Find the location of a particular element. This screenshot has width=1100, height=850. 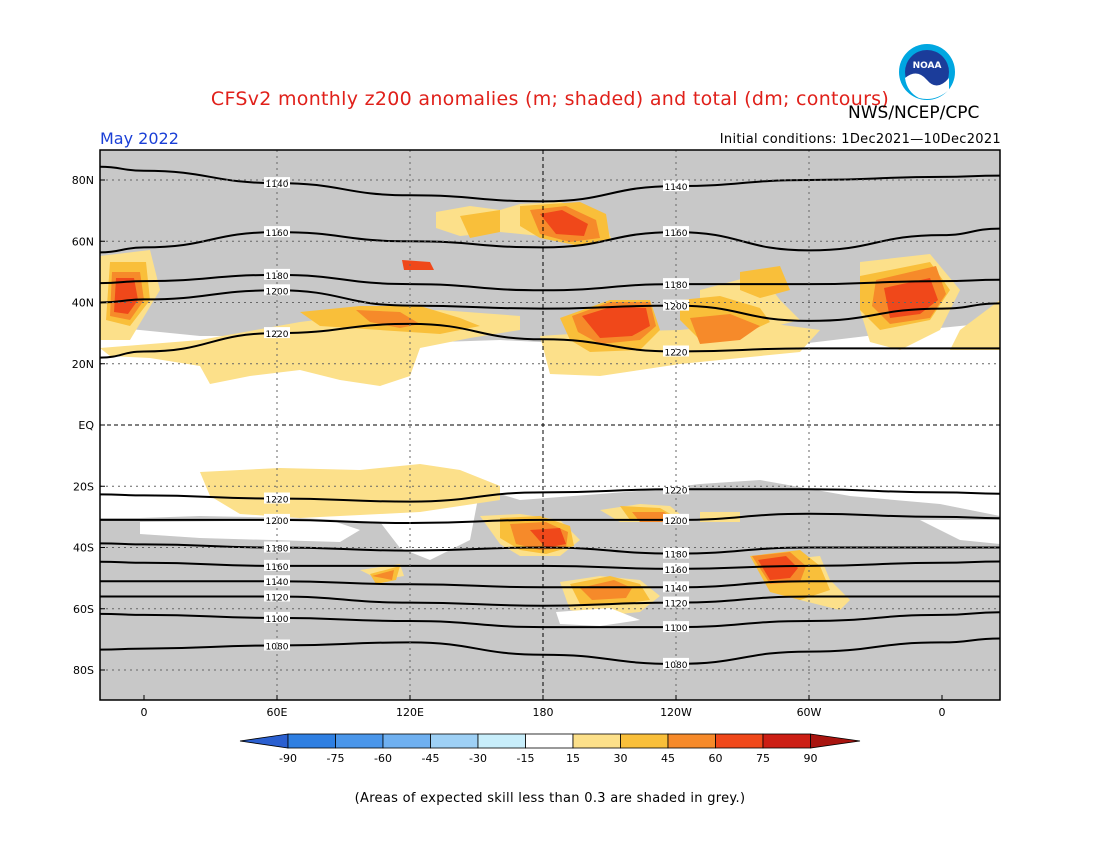

latitude-axis: 80N 60N 40N 20N EQ 20S 40S 60S 80S is located at coordinates (88, 425).